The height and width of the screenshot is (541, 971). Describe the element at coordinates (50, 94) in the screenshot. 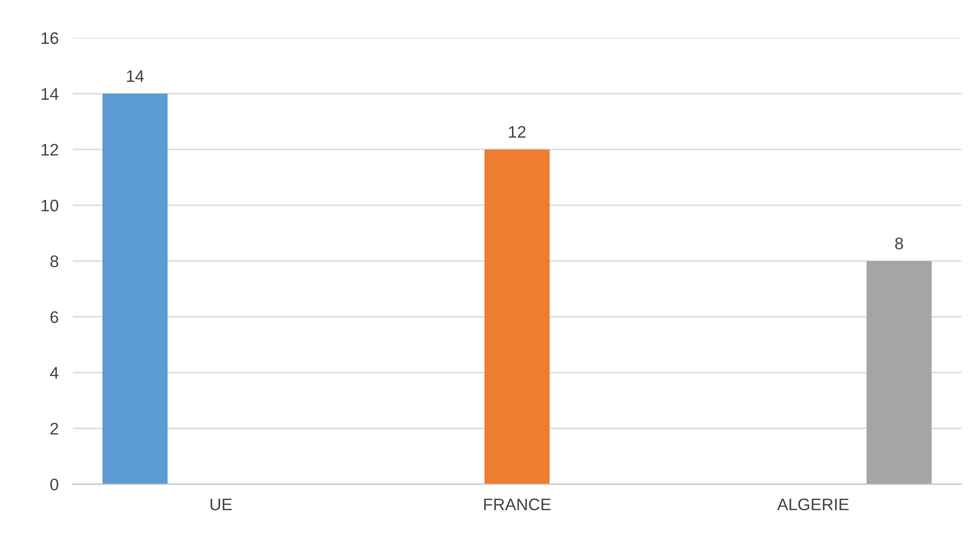

I see `y-tick-label: 14` at that location.